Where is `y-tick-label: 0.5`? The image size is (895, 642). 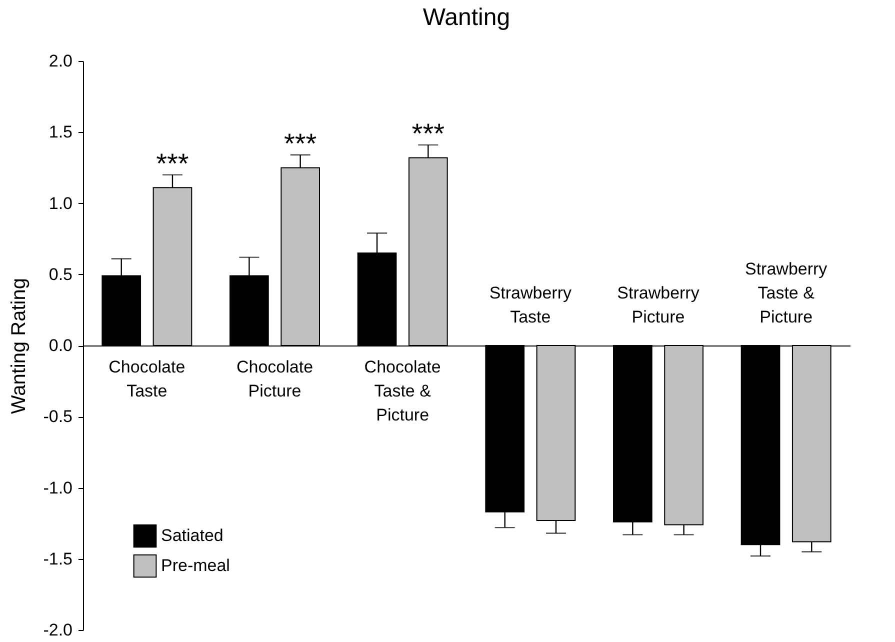 y-tick-label: 0.5 is located at coordinates (60, 274).